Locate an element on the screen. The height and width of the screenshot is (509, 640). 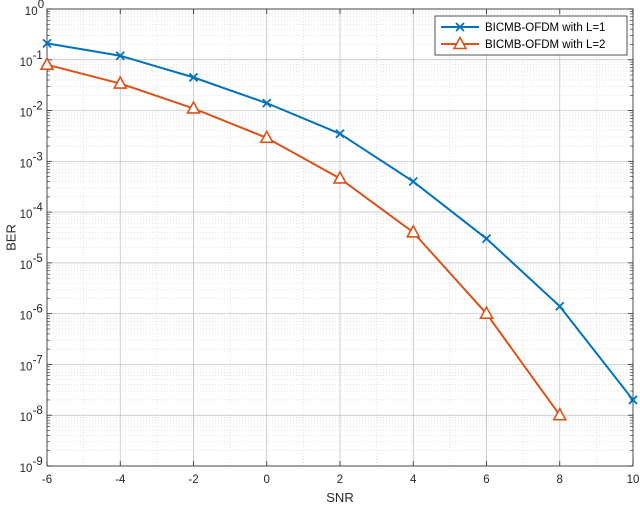
legend-entry: BICMB-OFDM with L=2 is located at coordinates (523, 43).